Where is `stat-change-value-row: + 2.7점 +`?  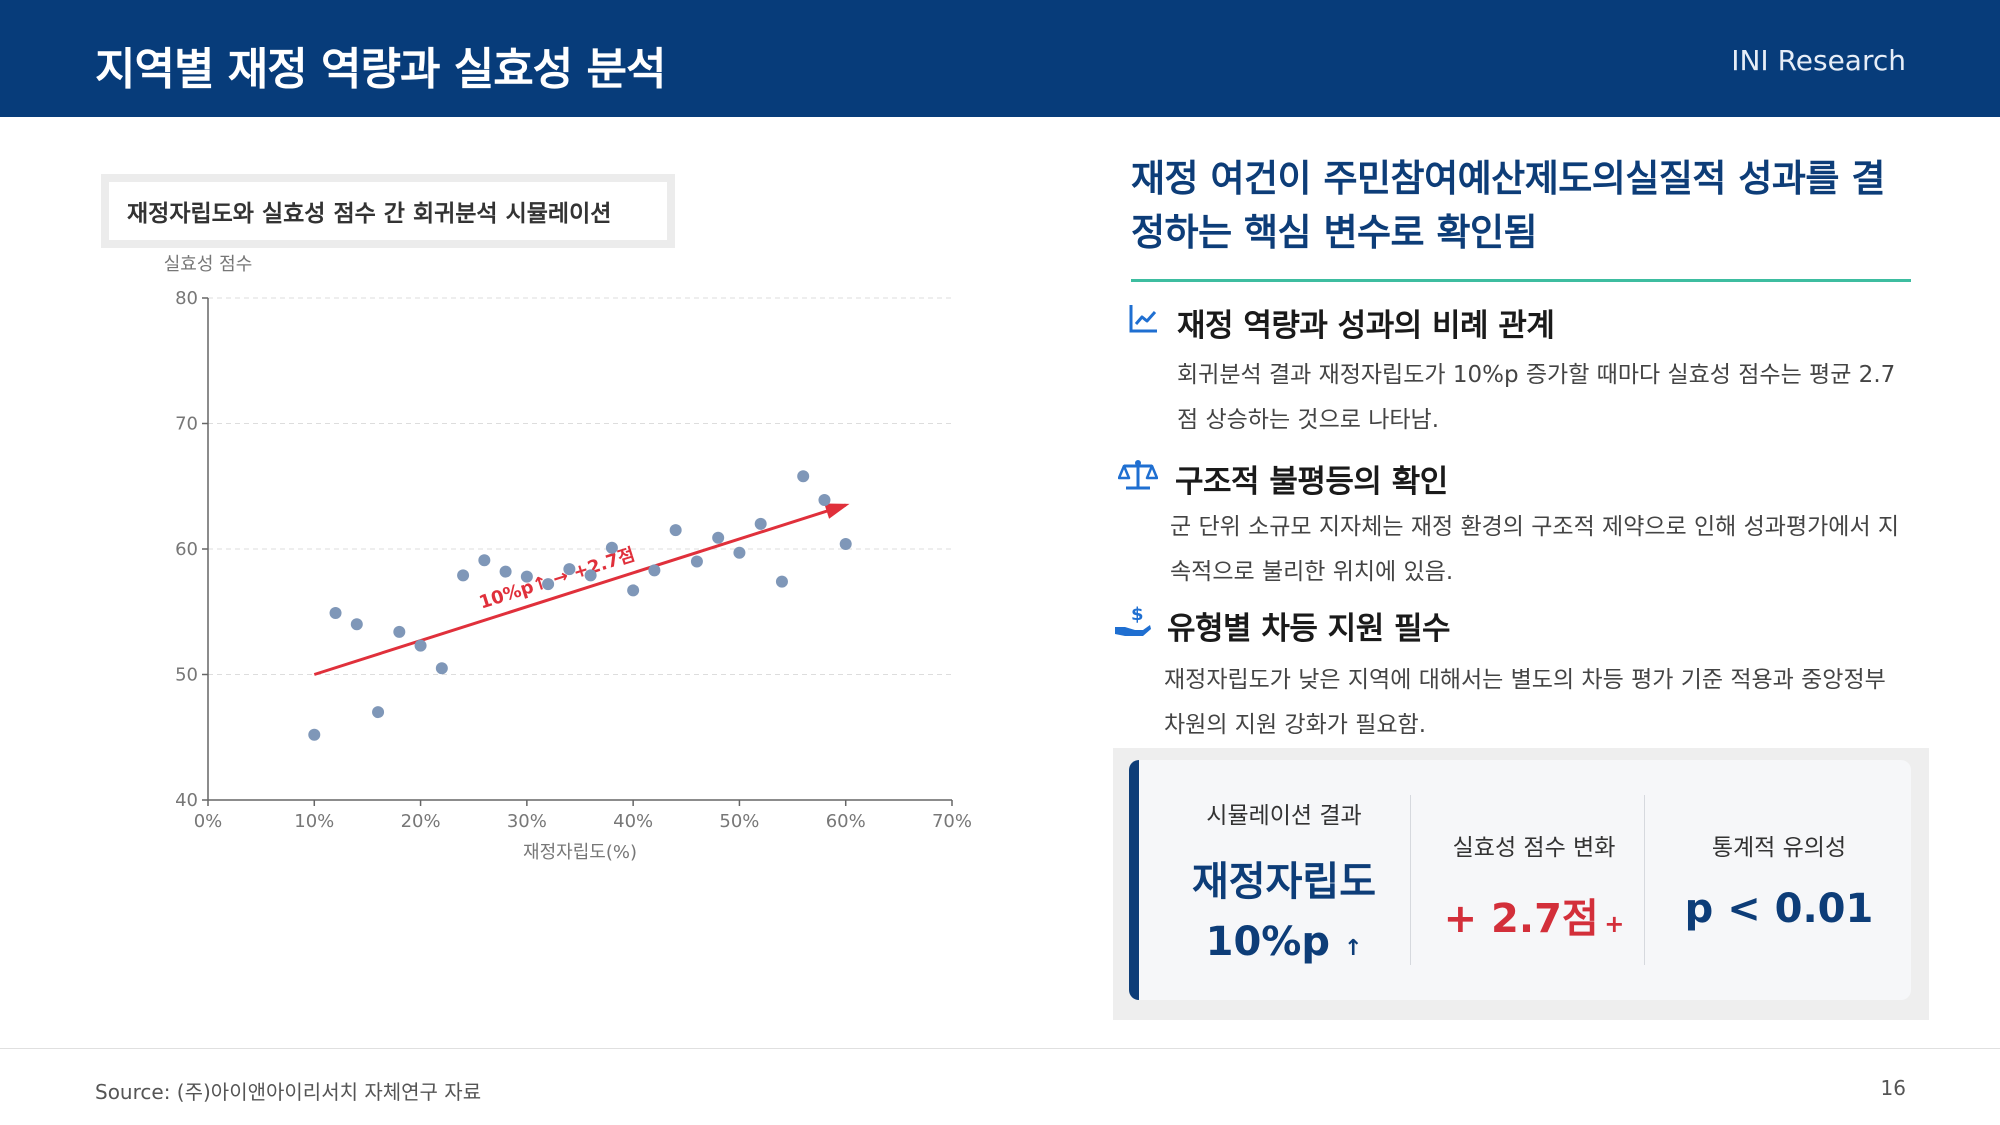 stat-change-value-row: + 2.7점 + is located at coordinates (1534, 915).